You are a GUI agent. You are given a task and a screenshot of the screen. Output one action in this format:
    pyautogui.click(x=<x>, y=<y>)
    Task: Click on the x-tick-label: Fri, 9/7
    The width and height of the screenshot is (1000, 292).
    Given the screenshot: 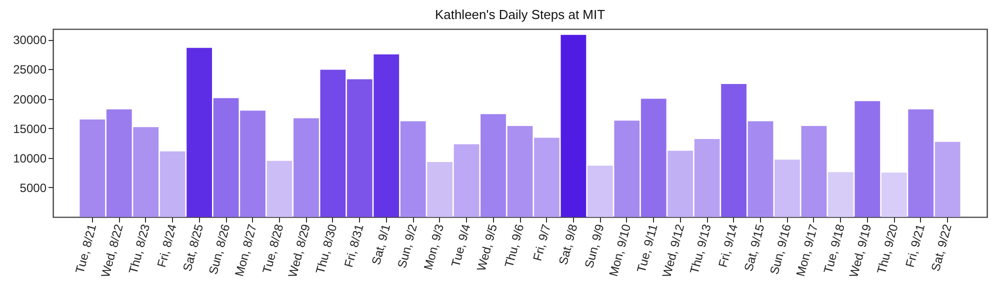 What is the action you would take?
    pyautogui.click(x=542, y=242)
    